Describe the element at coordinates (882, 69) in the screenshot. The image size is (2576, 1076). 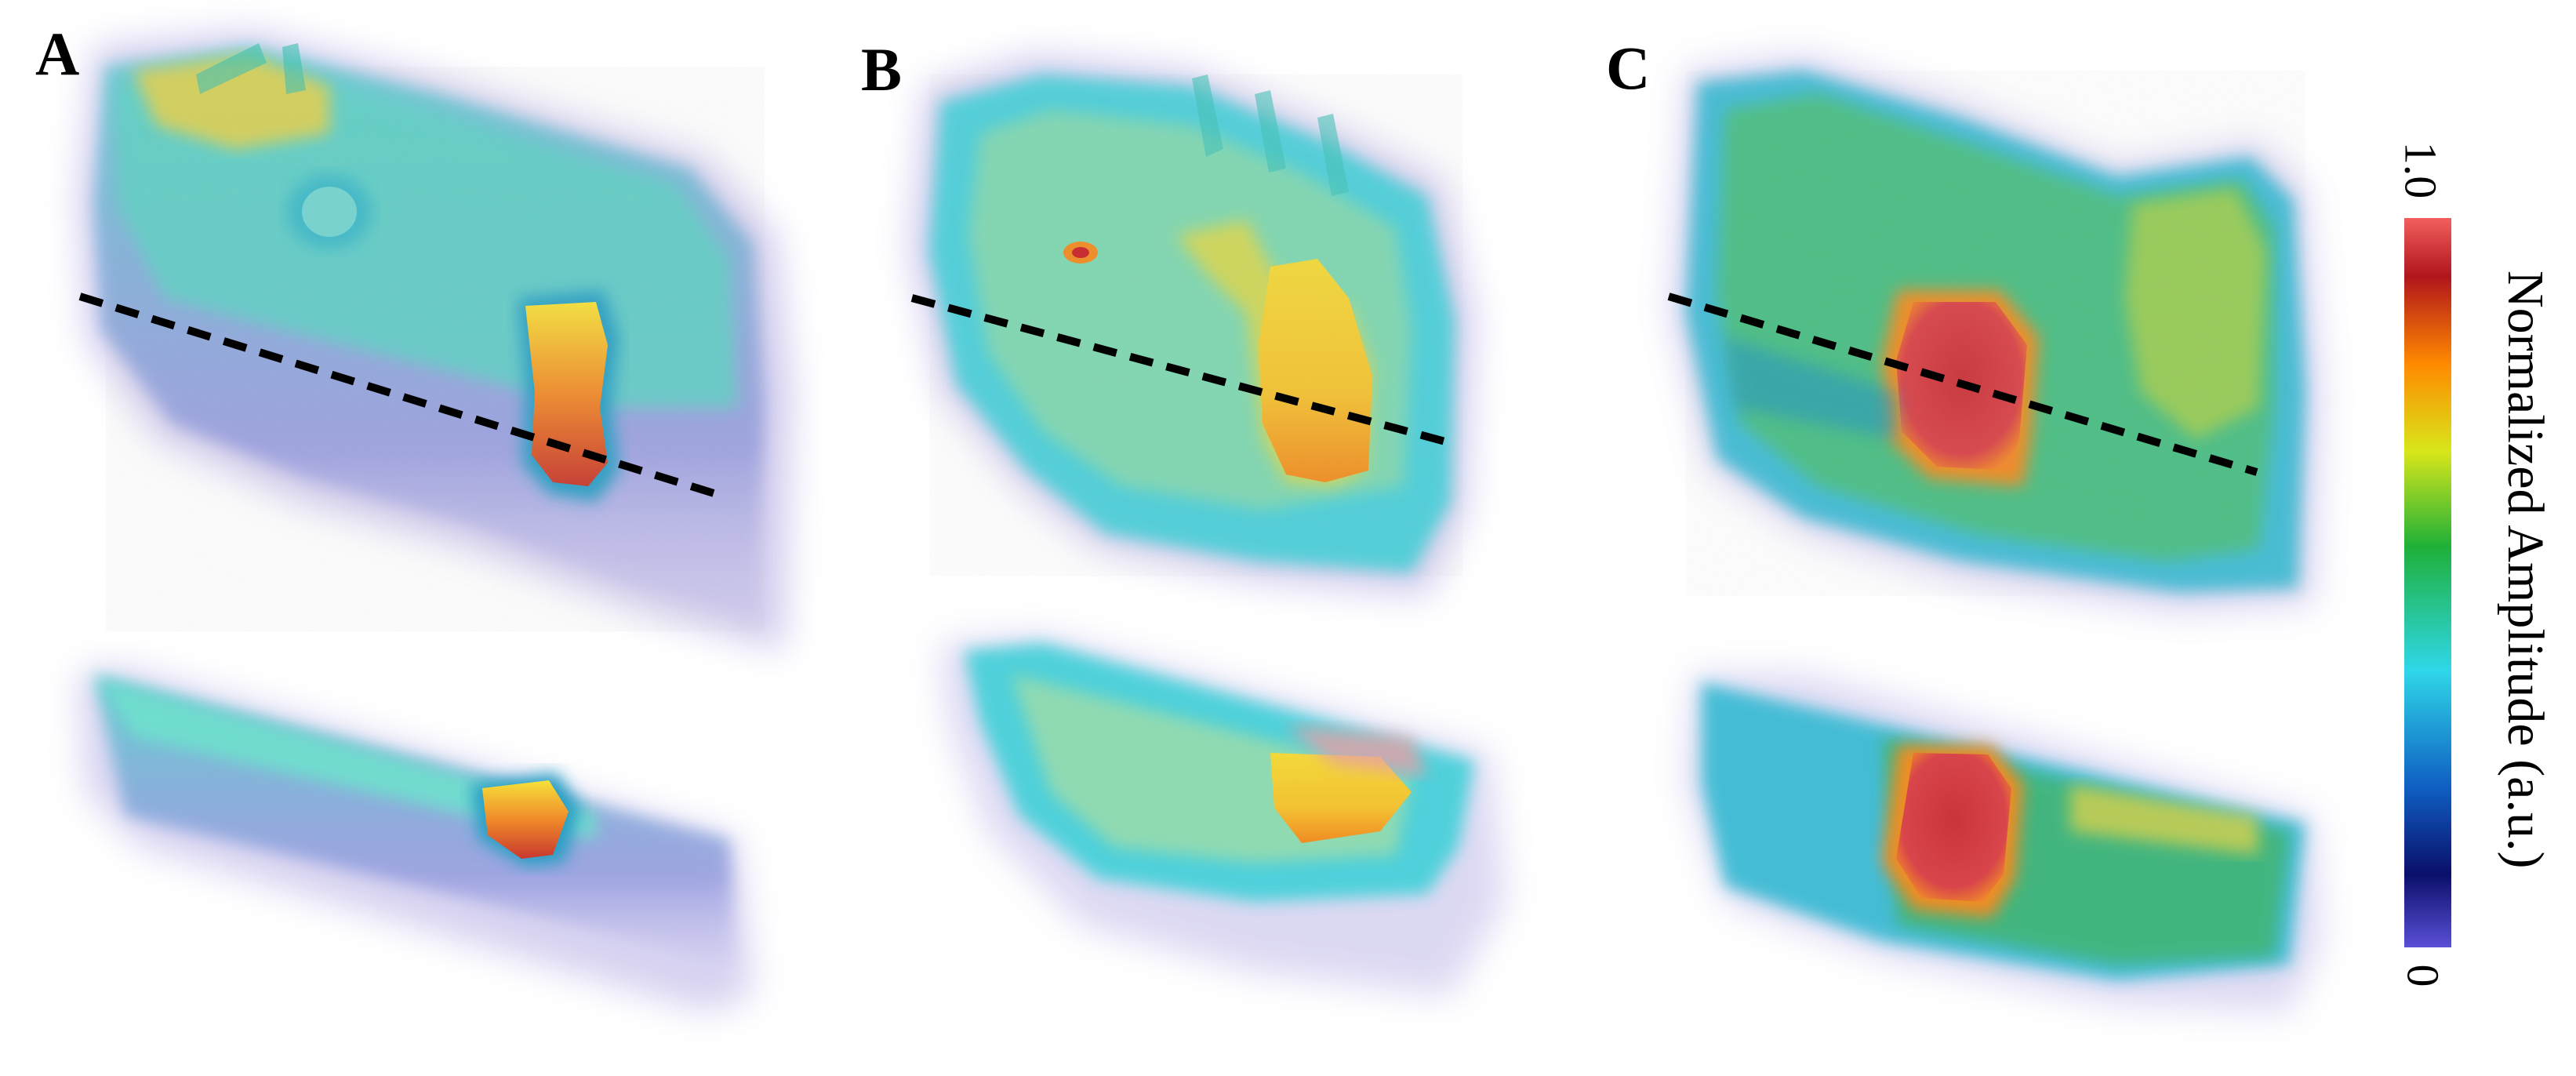
I see `panel-label-b: B` at that location.